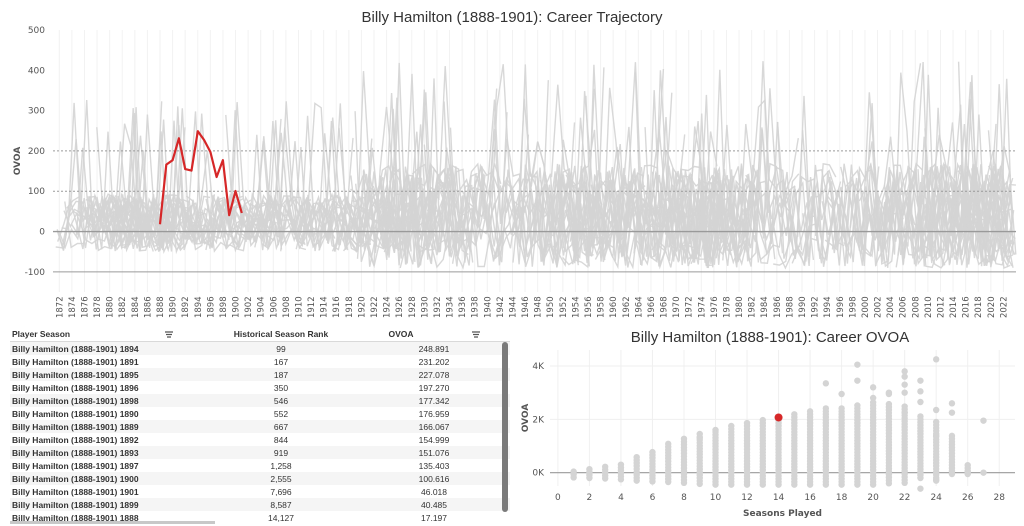 Image resolution: width=1024 pixels, height=526 pixels. I want to click on x-tick-label: 12, so click(746, 498).